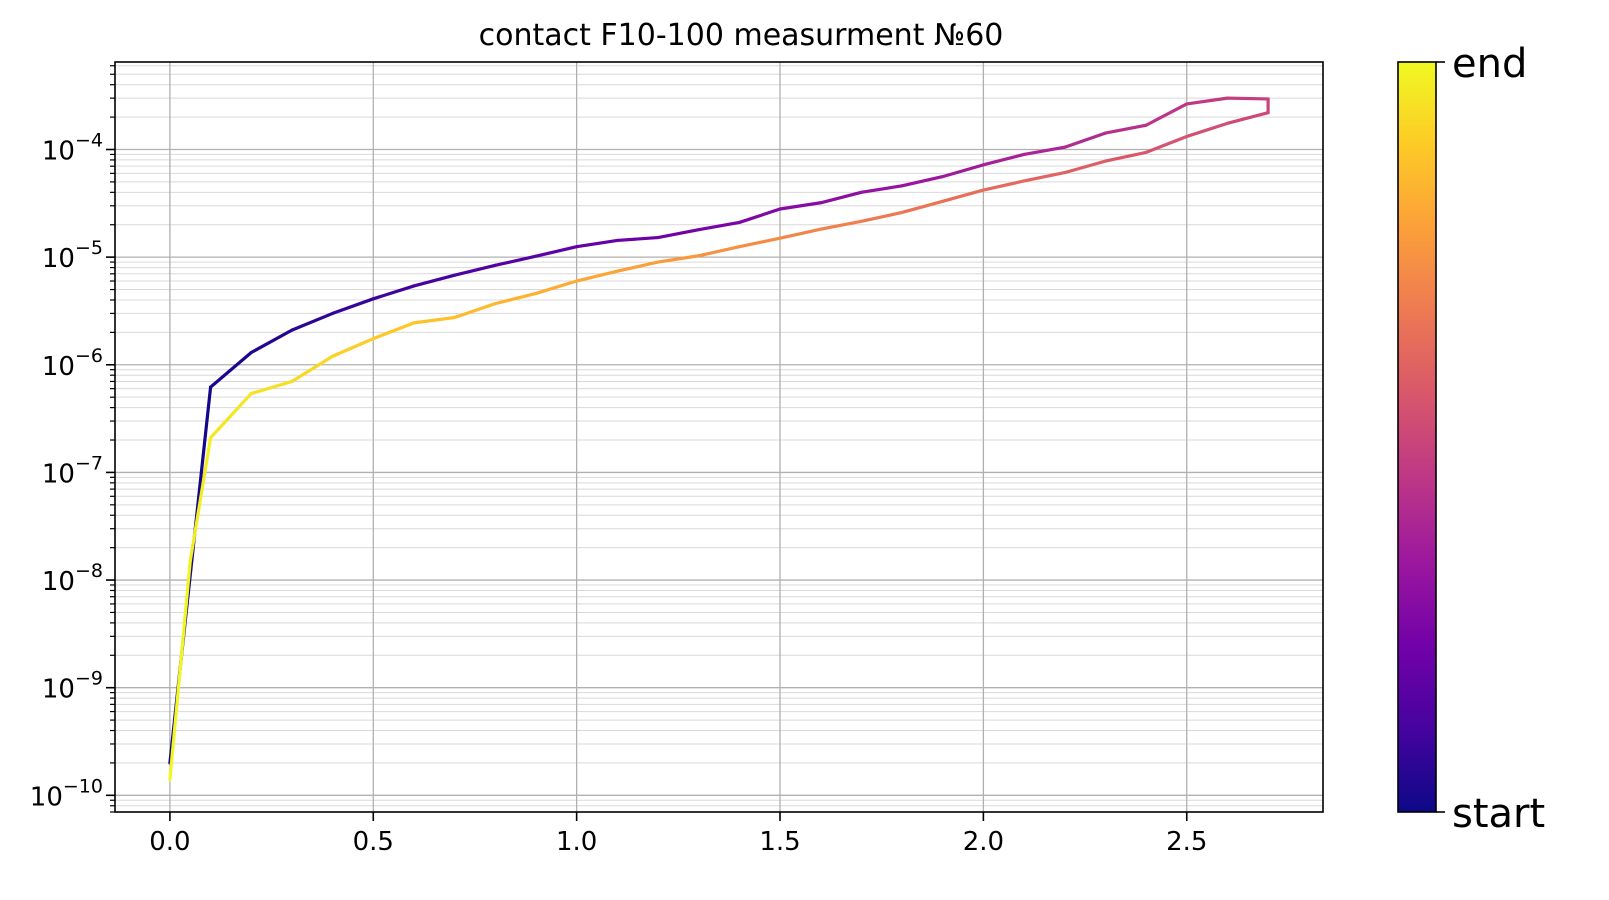  I want to click on y-tick-label: 10⁻¹⁰, so click(66, 793).